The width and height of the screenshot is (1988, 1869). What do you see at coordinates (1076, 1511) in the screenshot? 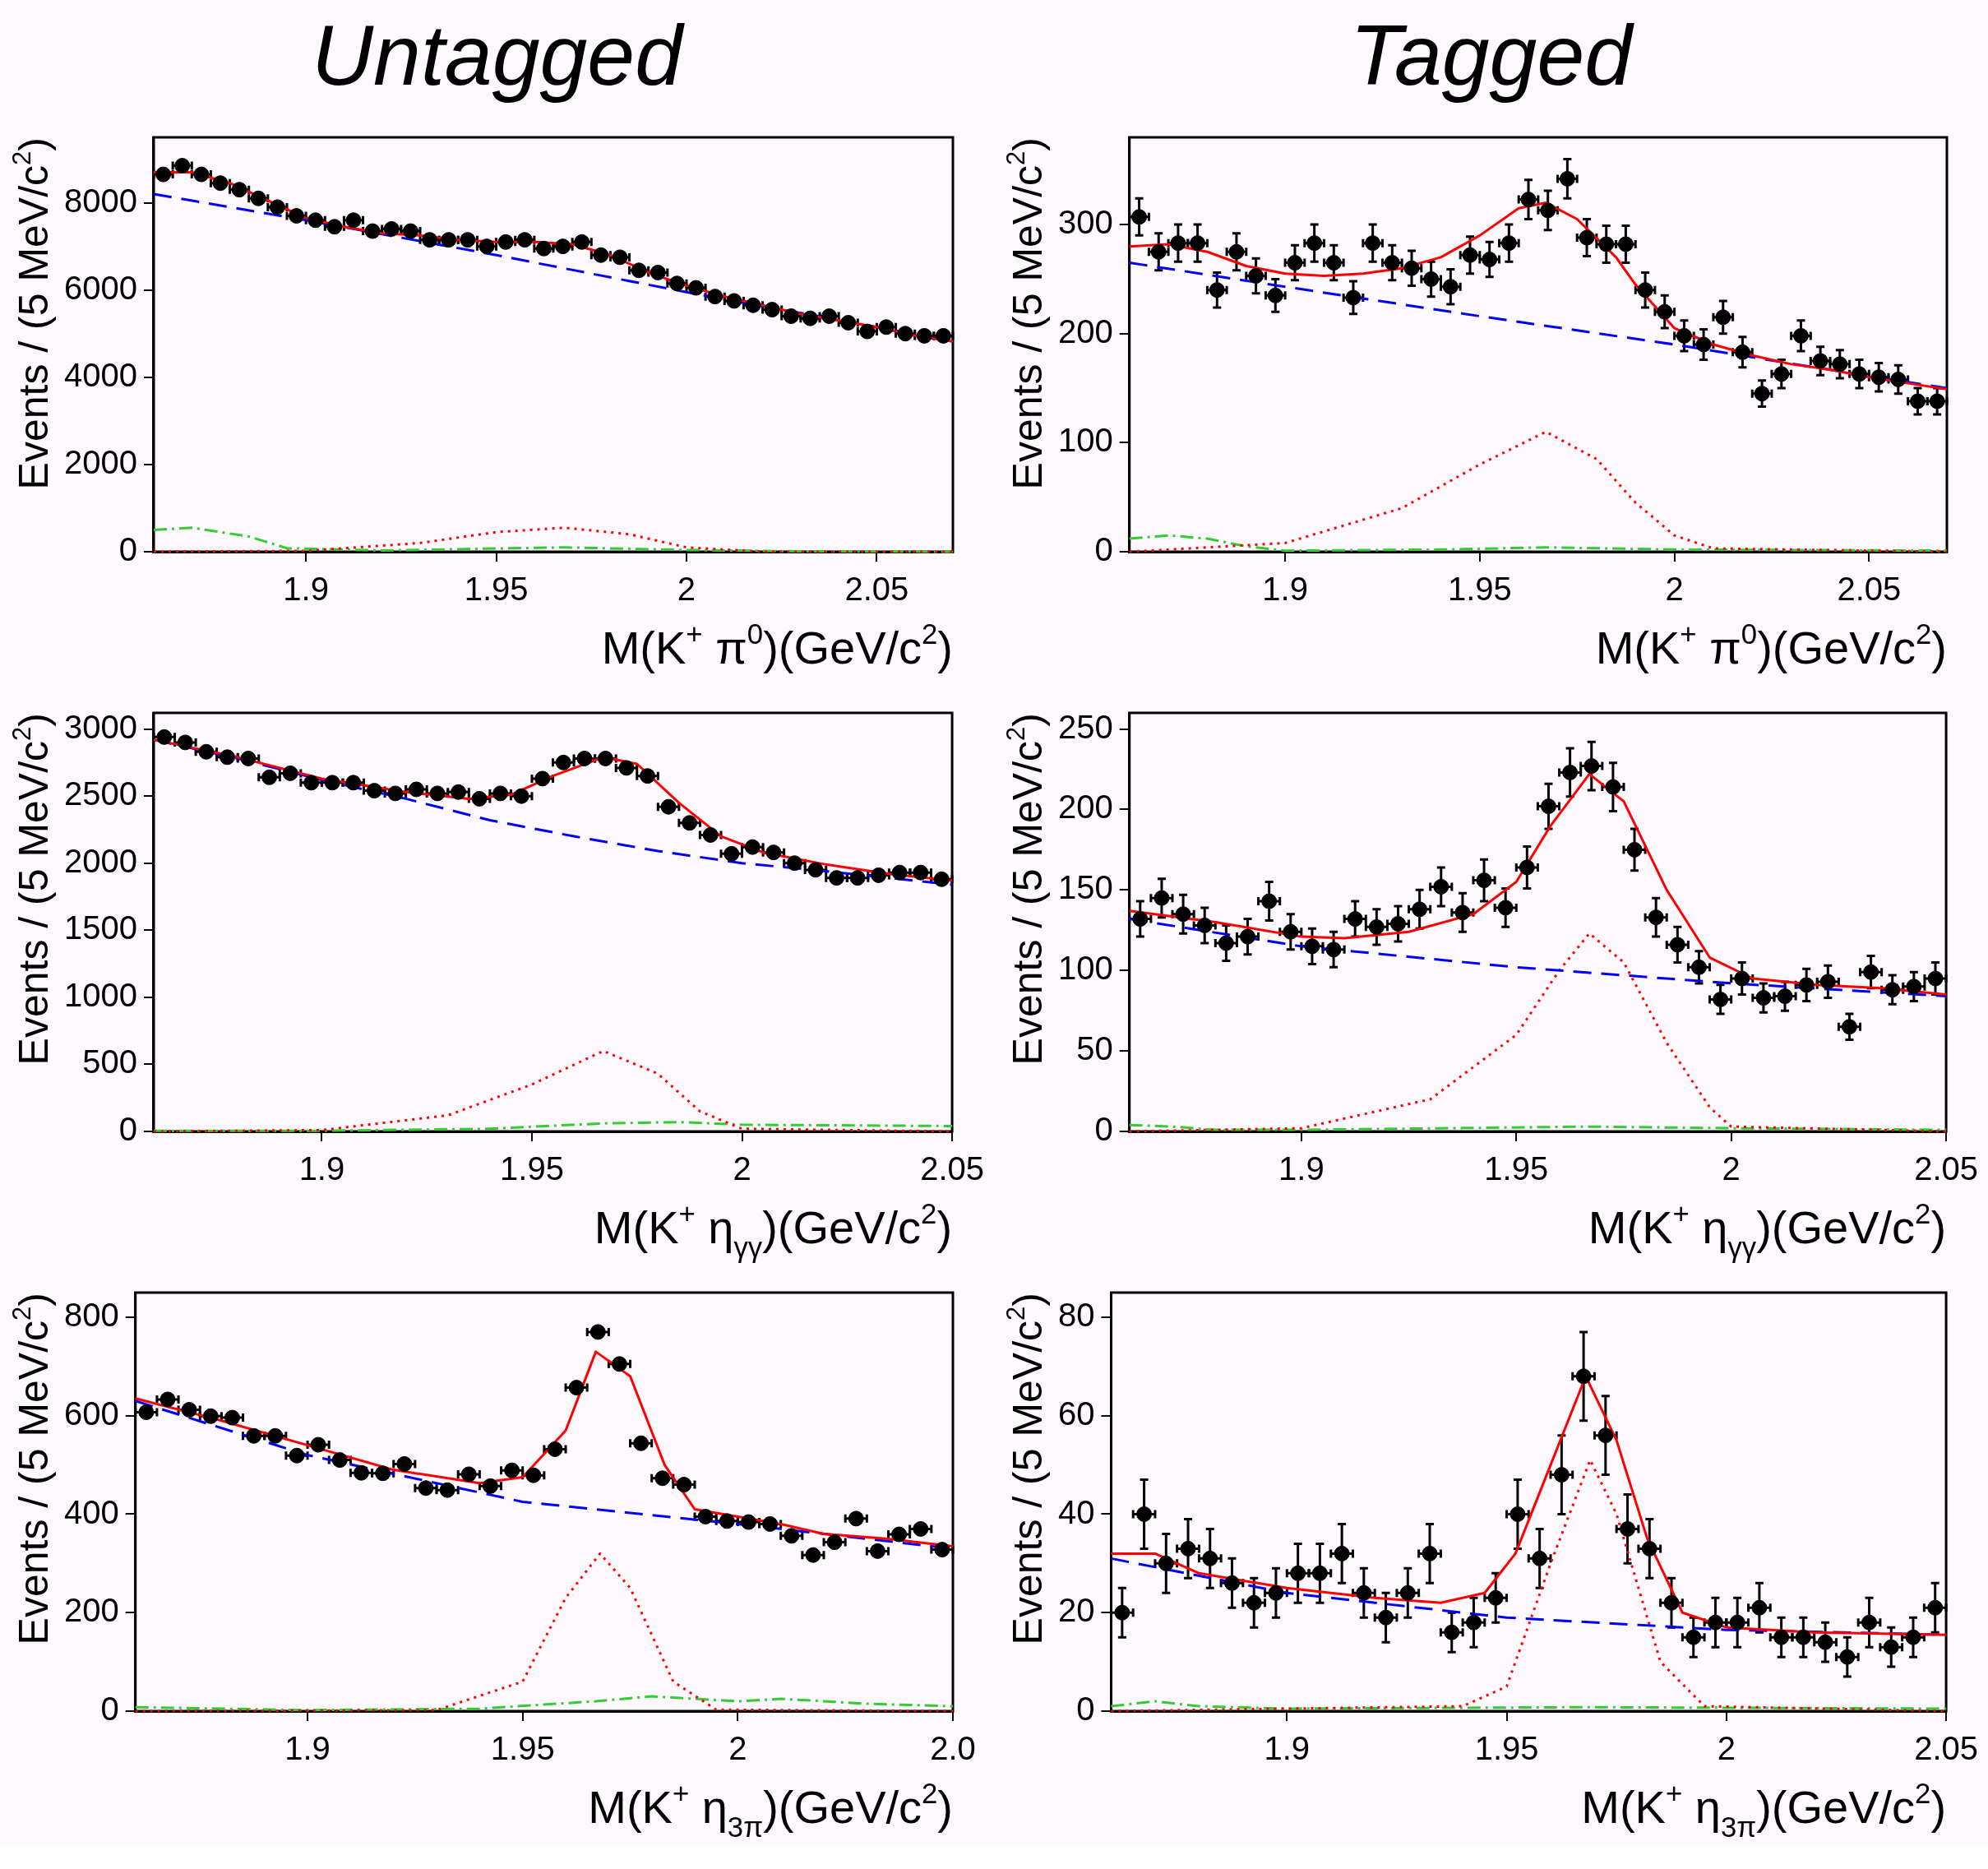
I see `y-tick-label: 40` at bounding box center [1076, 1511].